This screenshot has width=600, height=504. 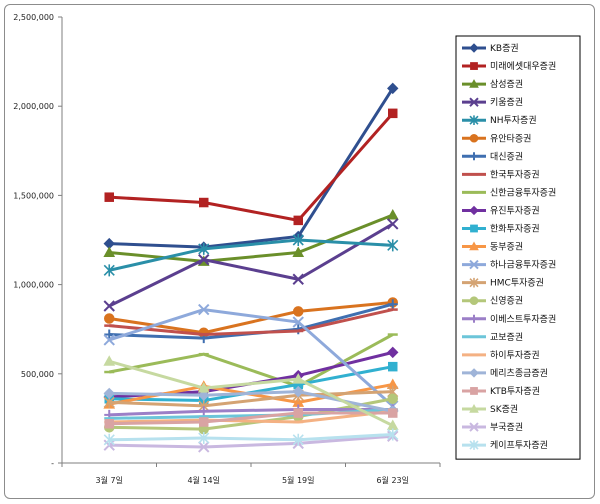 I want to click on legend-entry: HMC투자증권, so click(x=503, y=283).